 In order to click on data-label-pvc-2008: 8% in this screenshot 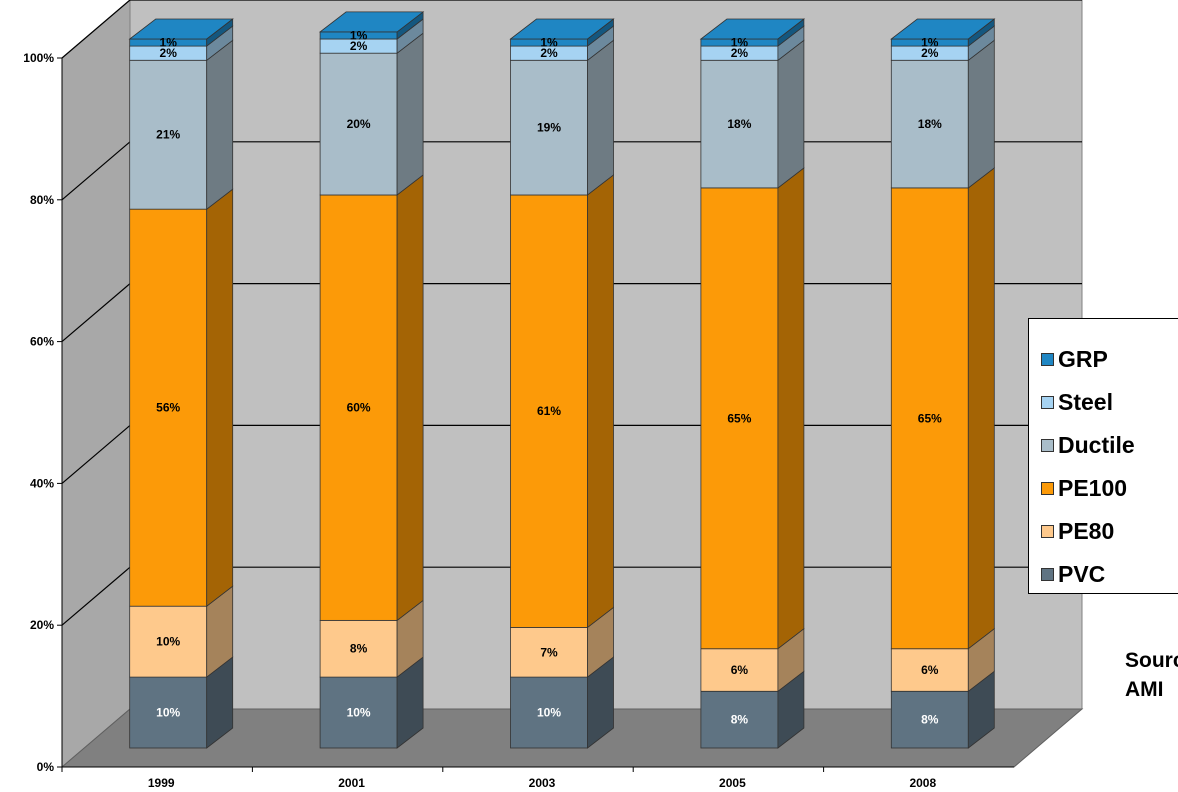, I will do `click(930, 720)`.